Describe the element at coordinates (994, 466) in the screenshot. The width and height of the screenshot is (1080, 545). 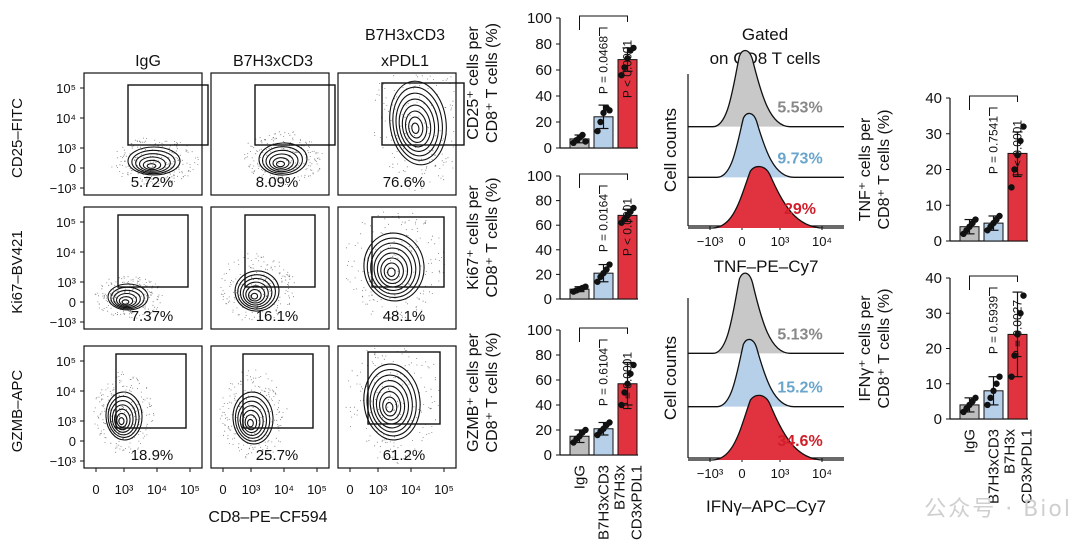
I see `bar-category-label: B7H3xCD3` at that location.